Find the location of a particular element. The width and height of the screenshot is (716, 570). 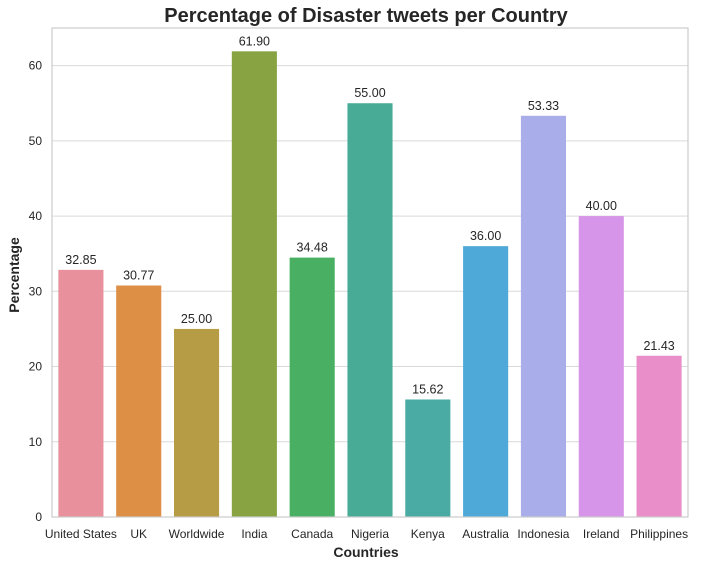

bar-value-label: 40.00 is located at coordinates (601, 206).